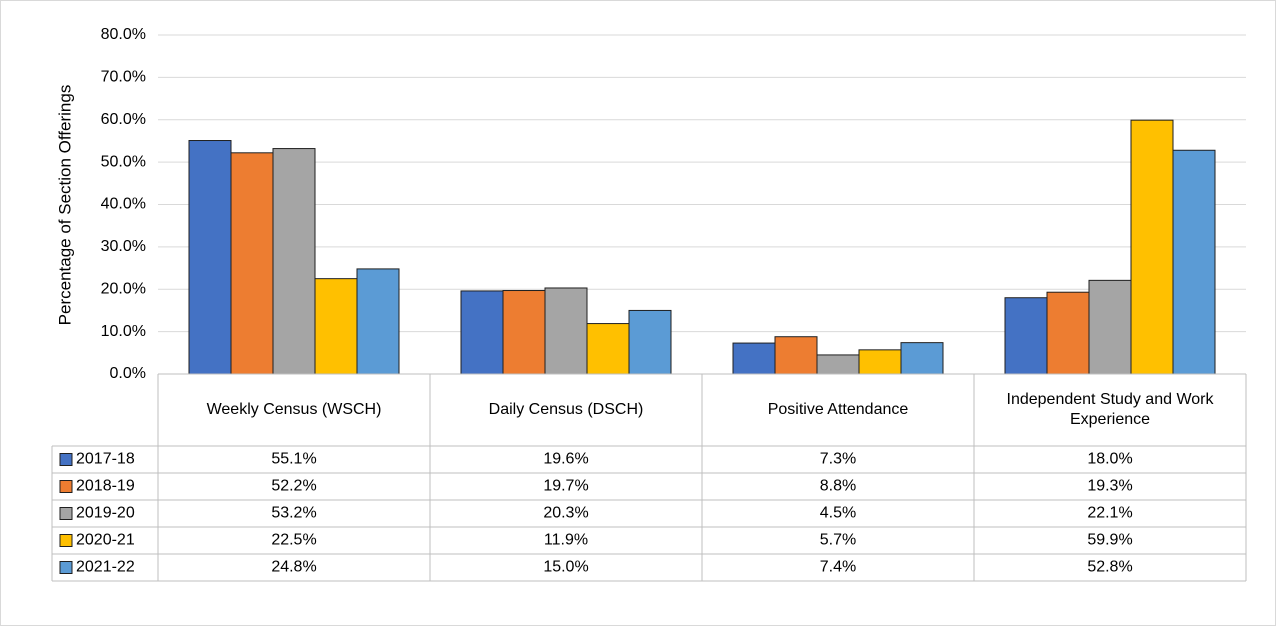 This screenshot has width=1276, height=626. Describe the element at coordinates (838, 540) in the screenshot. I see `table-value: 5.7%` at that location.